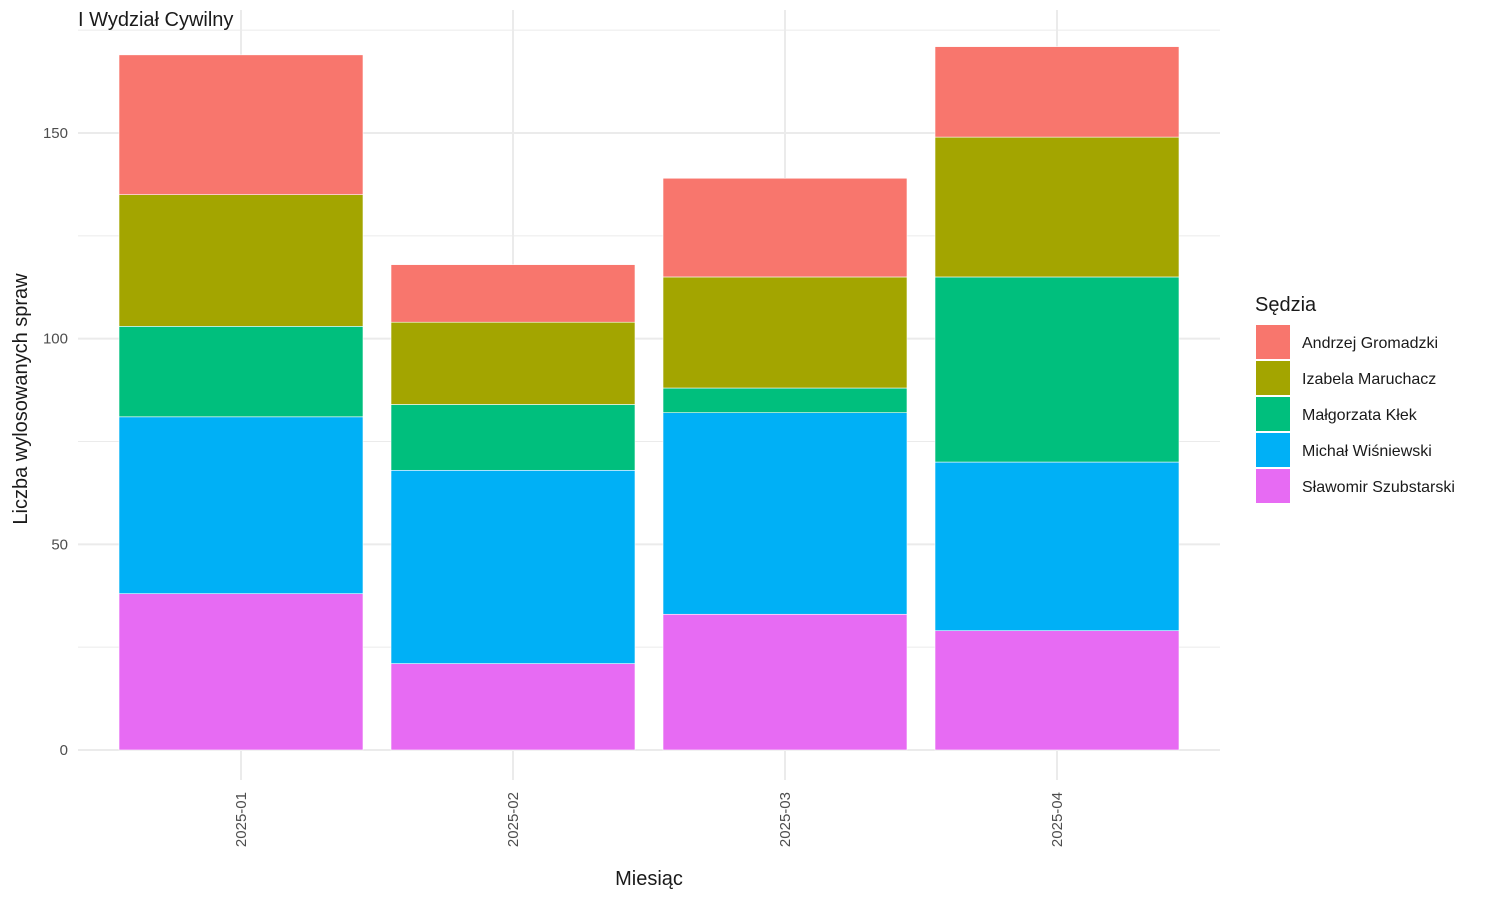  Describe the element at coordinates (241, 819) in the screenshot. I see `x-tick-label: 2025-01` at that location.